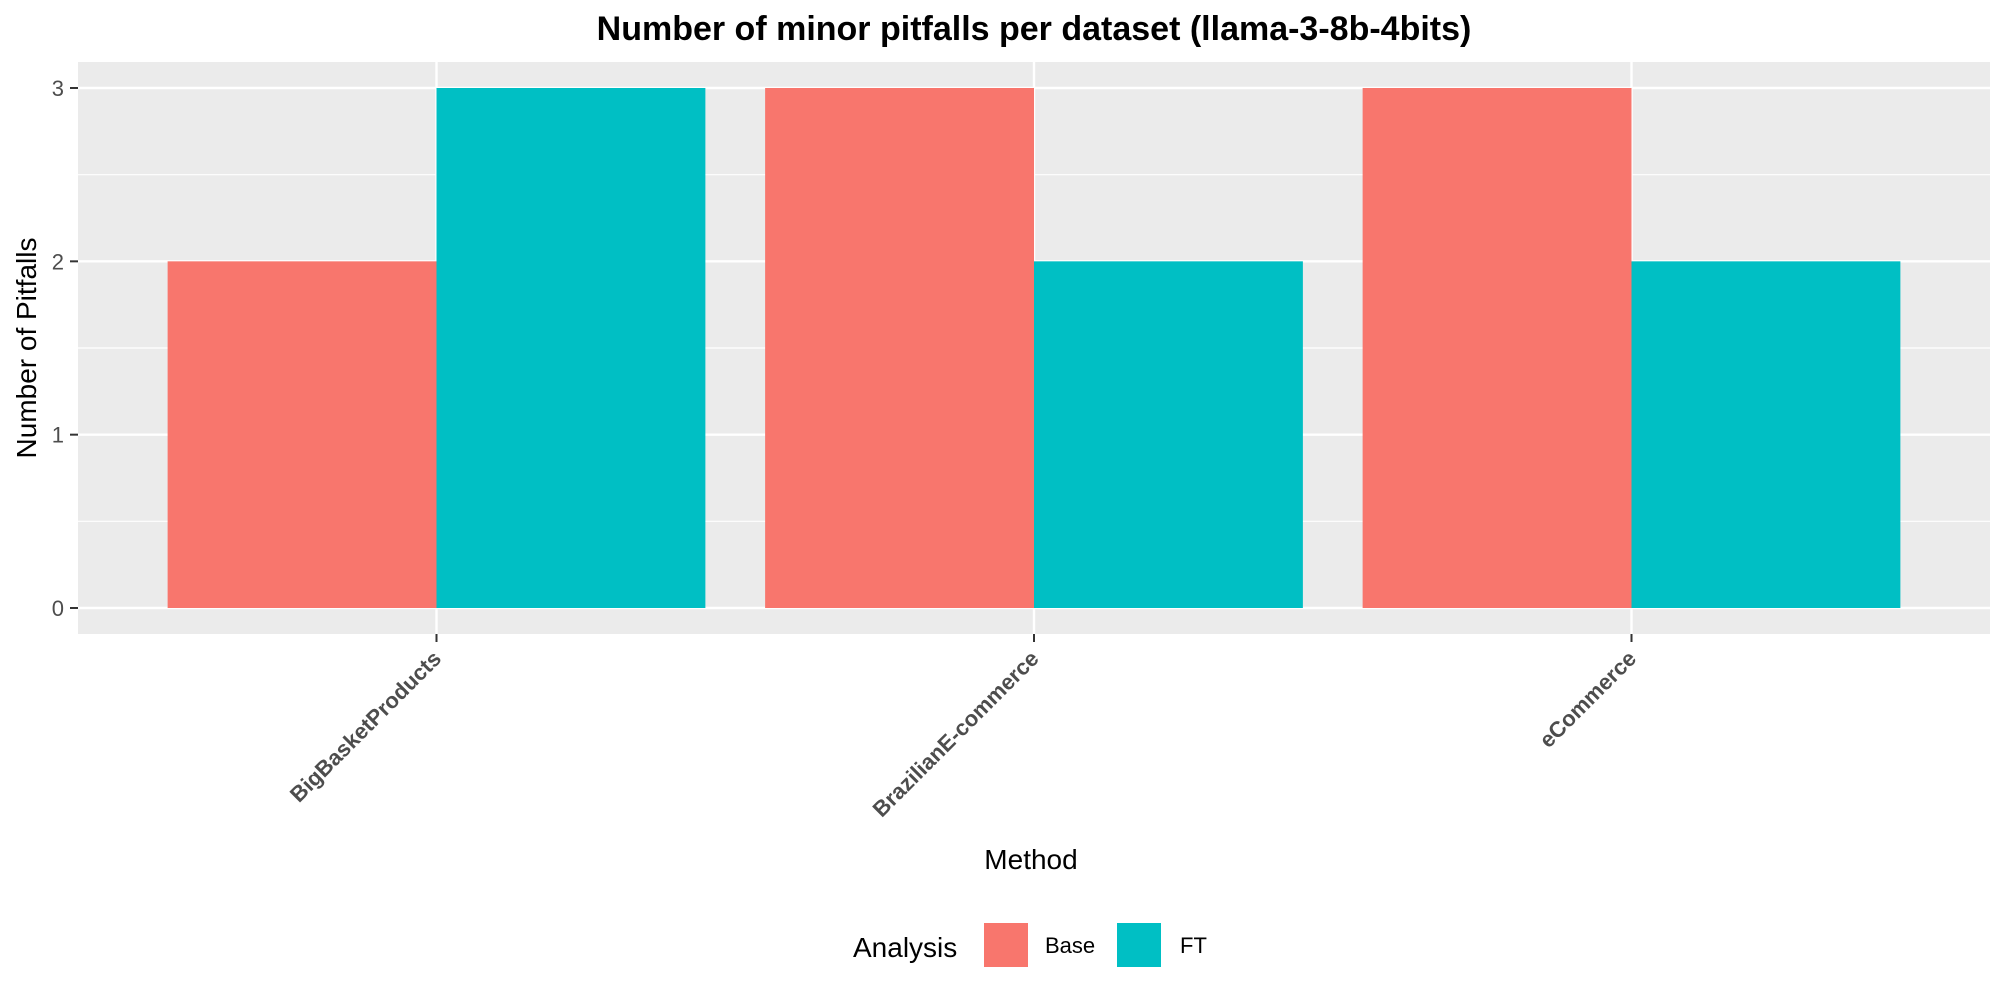  What do you see at coordinates (1030, 859) in the screenshot?
I see `x-axis-title: Method` at bounding box center [1030, 859].